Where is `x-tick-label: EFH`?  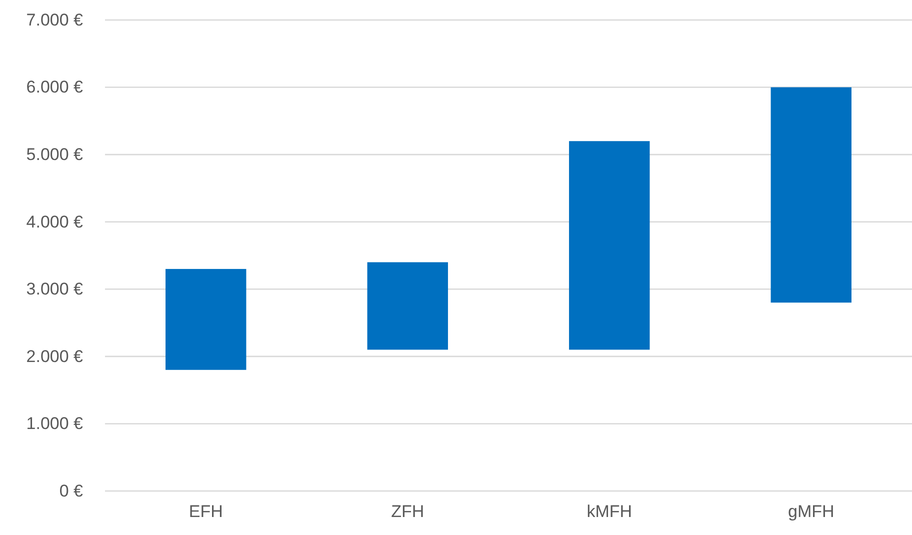
x-tick-label: EFH is located at coordinates (205, 512).